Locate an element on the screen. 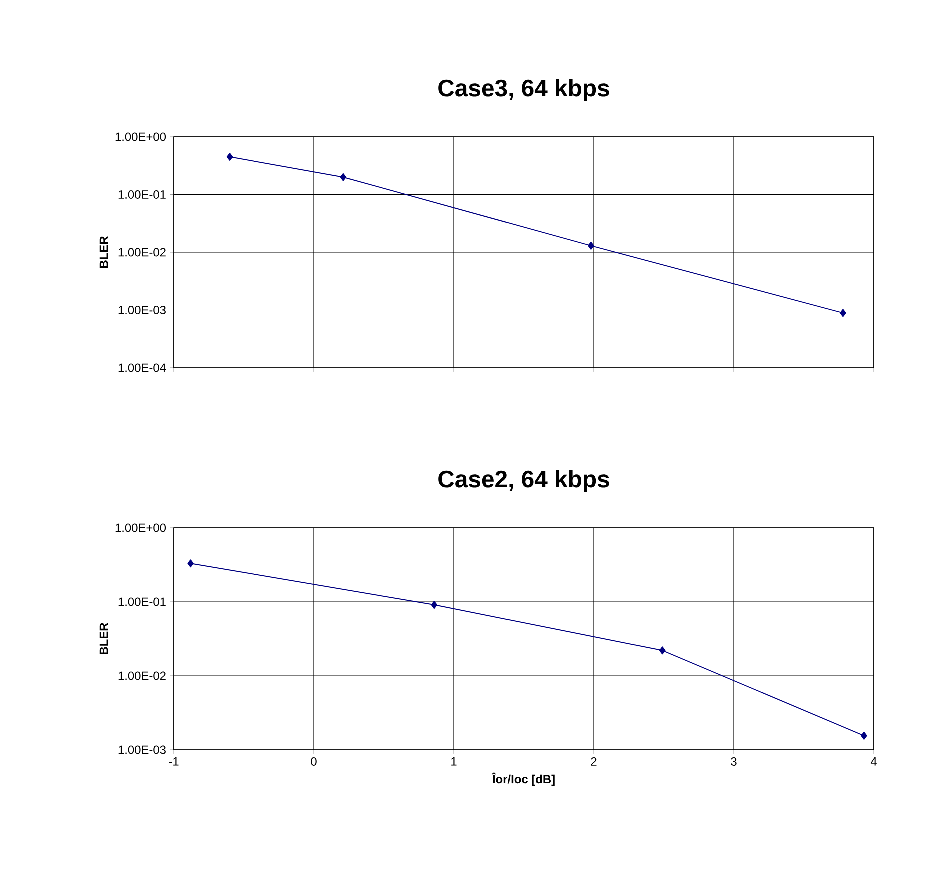 This screenshot has width=933, height=892. x-tick-label: -1 is located at coordinates (174, 762).